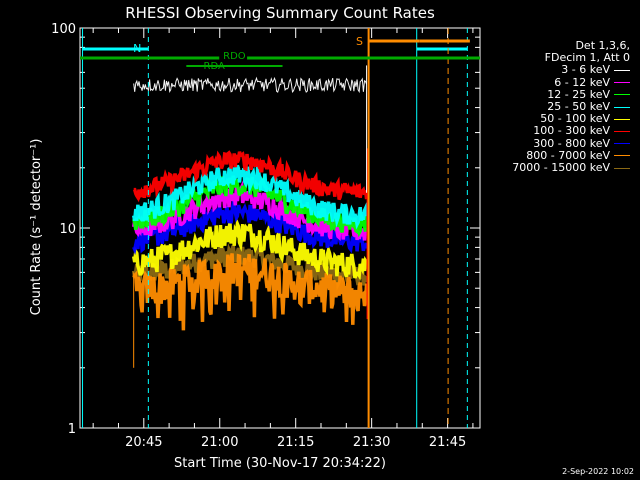 The height and width of the screenshot is (480, 640). Describe the element at coordinates (63, 29) in the screenshot. I see `y-tick-label: 100` at that location.